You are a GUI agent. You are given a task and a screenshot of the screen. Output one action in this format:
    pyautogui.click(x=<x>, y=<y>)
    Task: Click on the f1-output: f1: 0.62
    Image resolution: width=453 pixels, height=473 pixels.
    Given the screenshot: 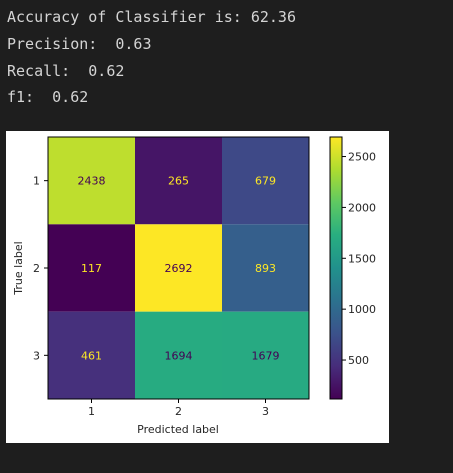 What is the action you would take?
    pyautogui.click(x=48, y=97)
    